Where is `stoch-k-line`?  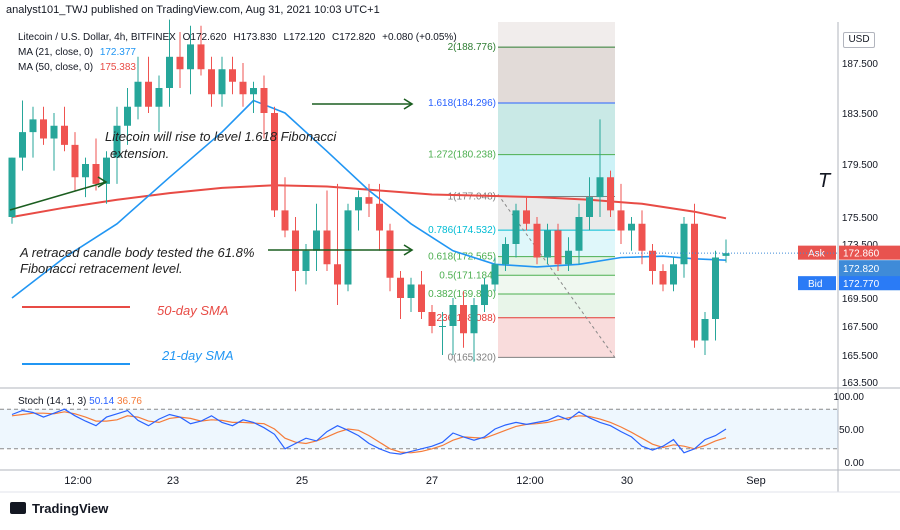 stoch-k-line is located at coordinates (369, 431).